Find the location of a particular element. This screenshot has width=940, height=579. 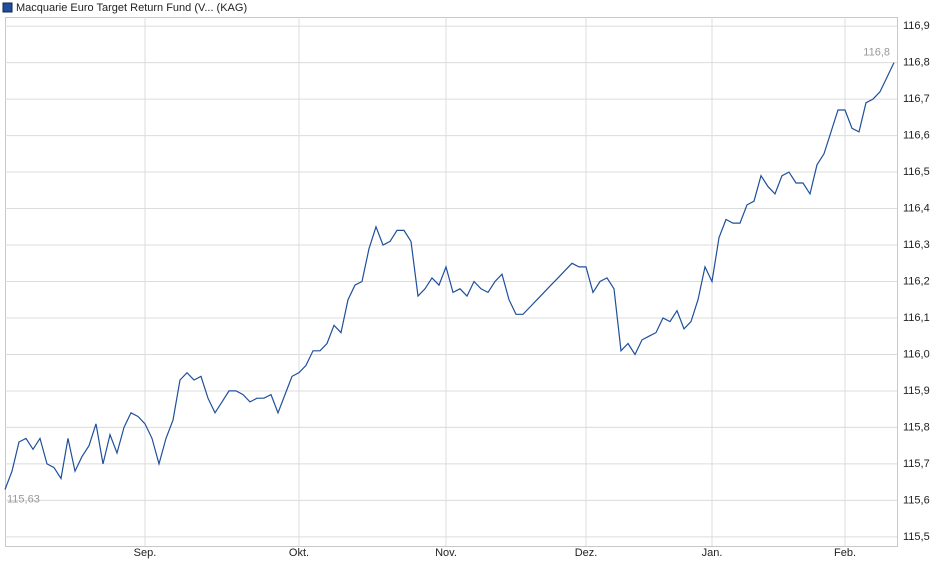

value-label: 115,63 is located at coordinates (23, 499).